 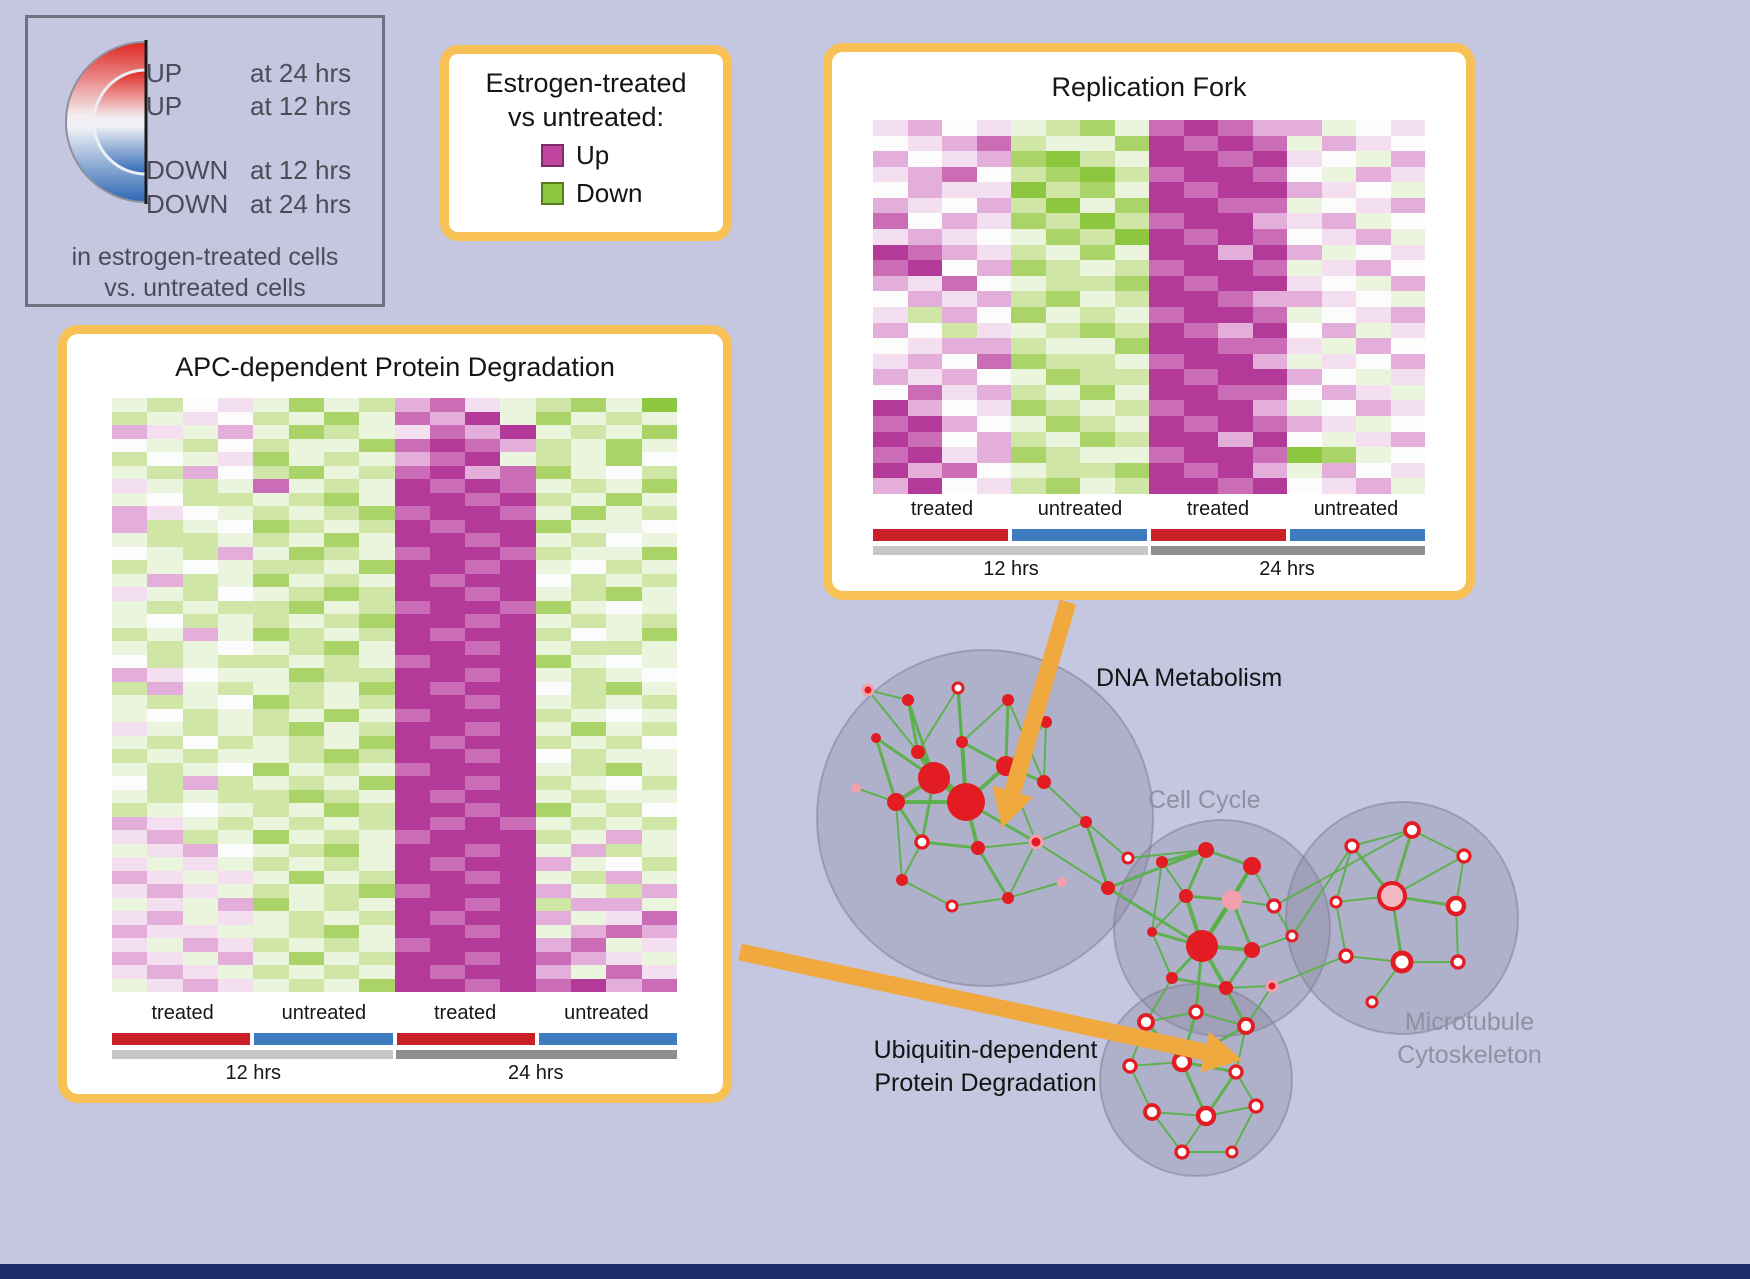 What do you see at coordinates (394, 695) in the screenshot?
I see `apc-heatmap` at bounding box center [394, 695].